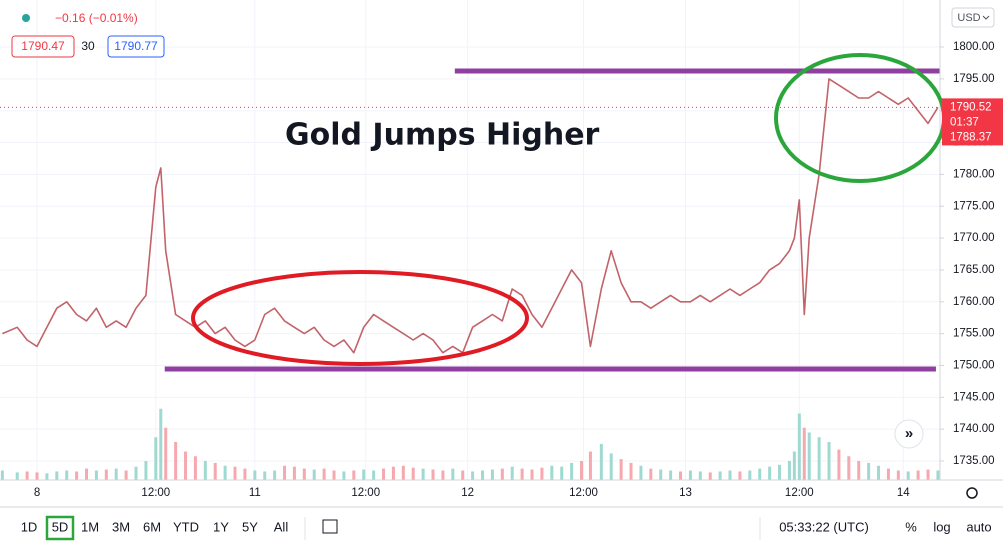 This screenshot has width=1003, height=542. I want to click on range-button: 1Y, so click(221, 526).